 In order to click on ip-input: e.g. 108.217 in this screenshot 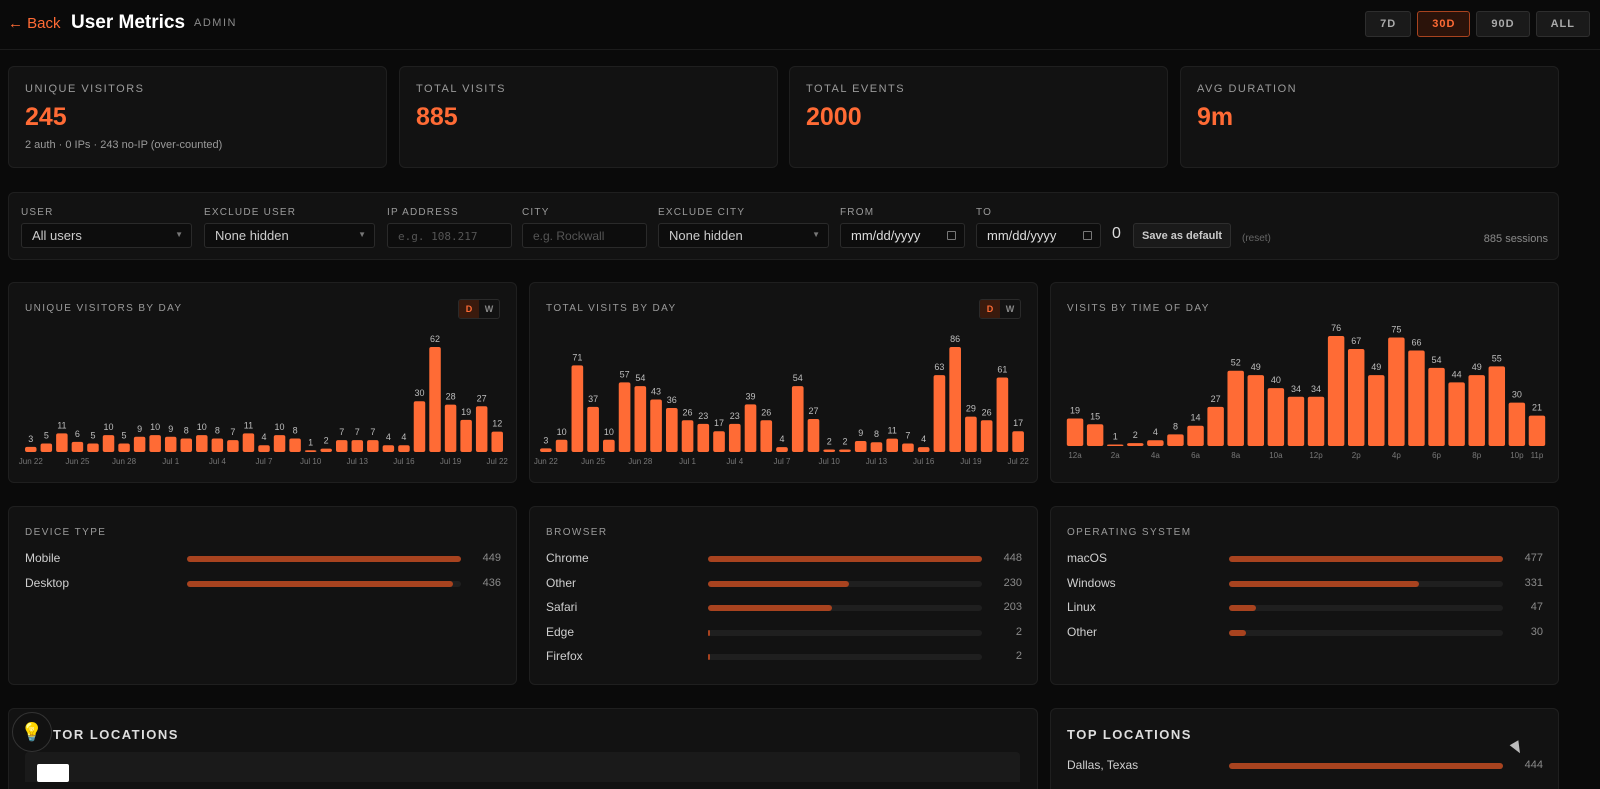, I will do `click(449, 235)`.